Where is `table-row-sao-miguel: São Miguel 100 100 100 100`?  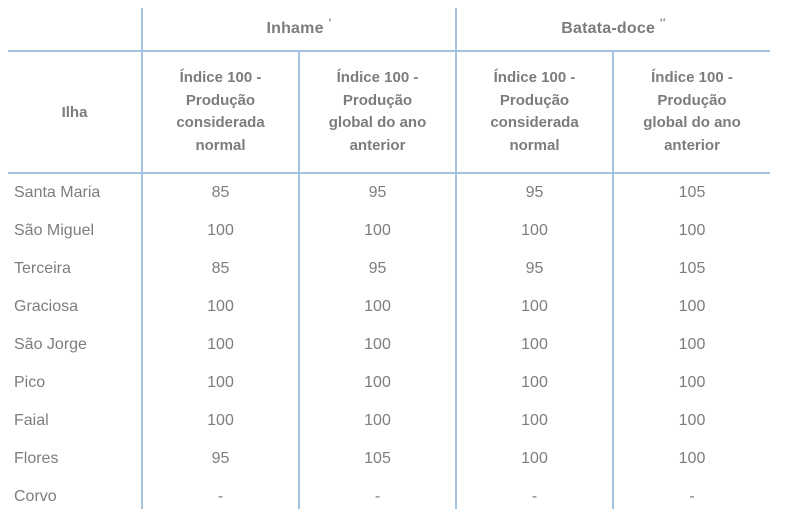
table-row-sao-miguel: São Miguel 100 100 100 100 is located at coordinates (389, 231).